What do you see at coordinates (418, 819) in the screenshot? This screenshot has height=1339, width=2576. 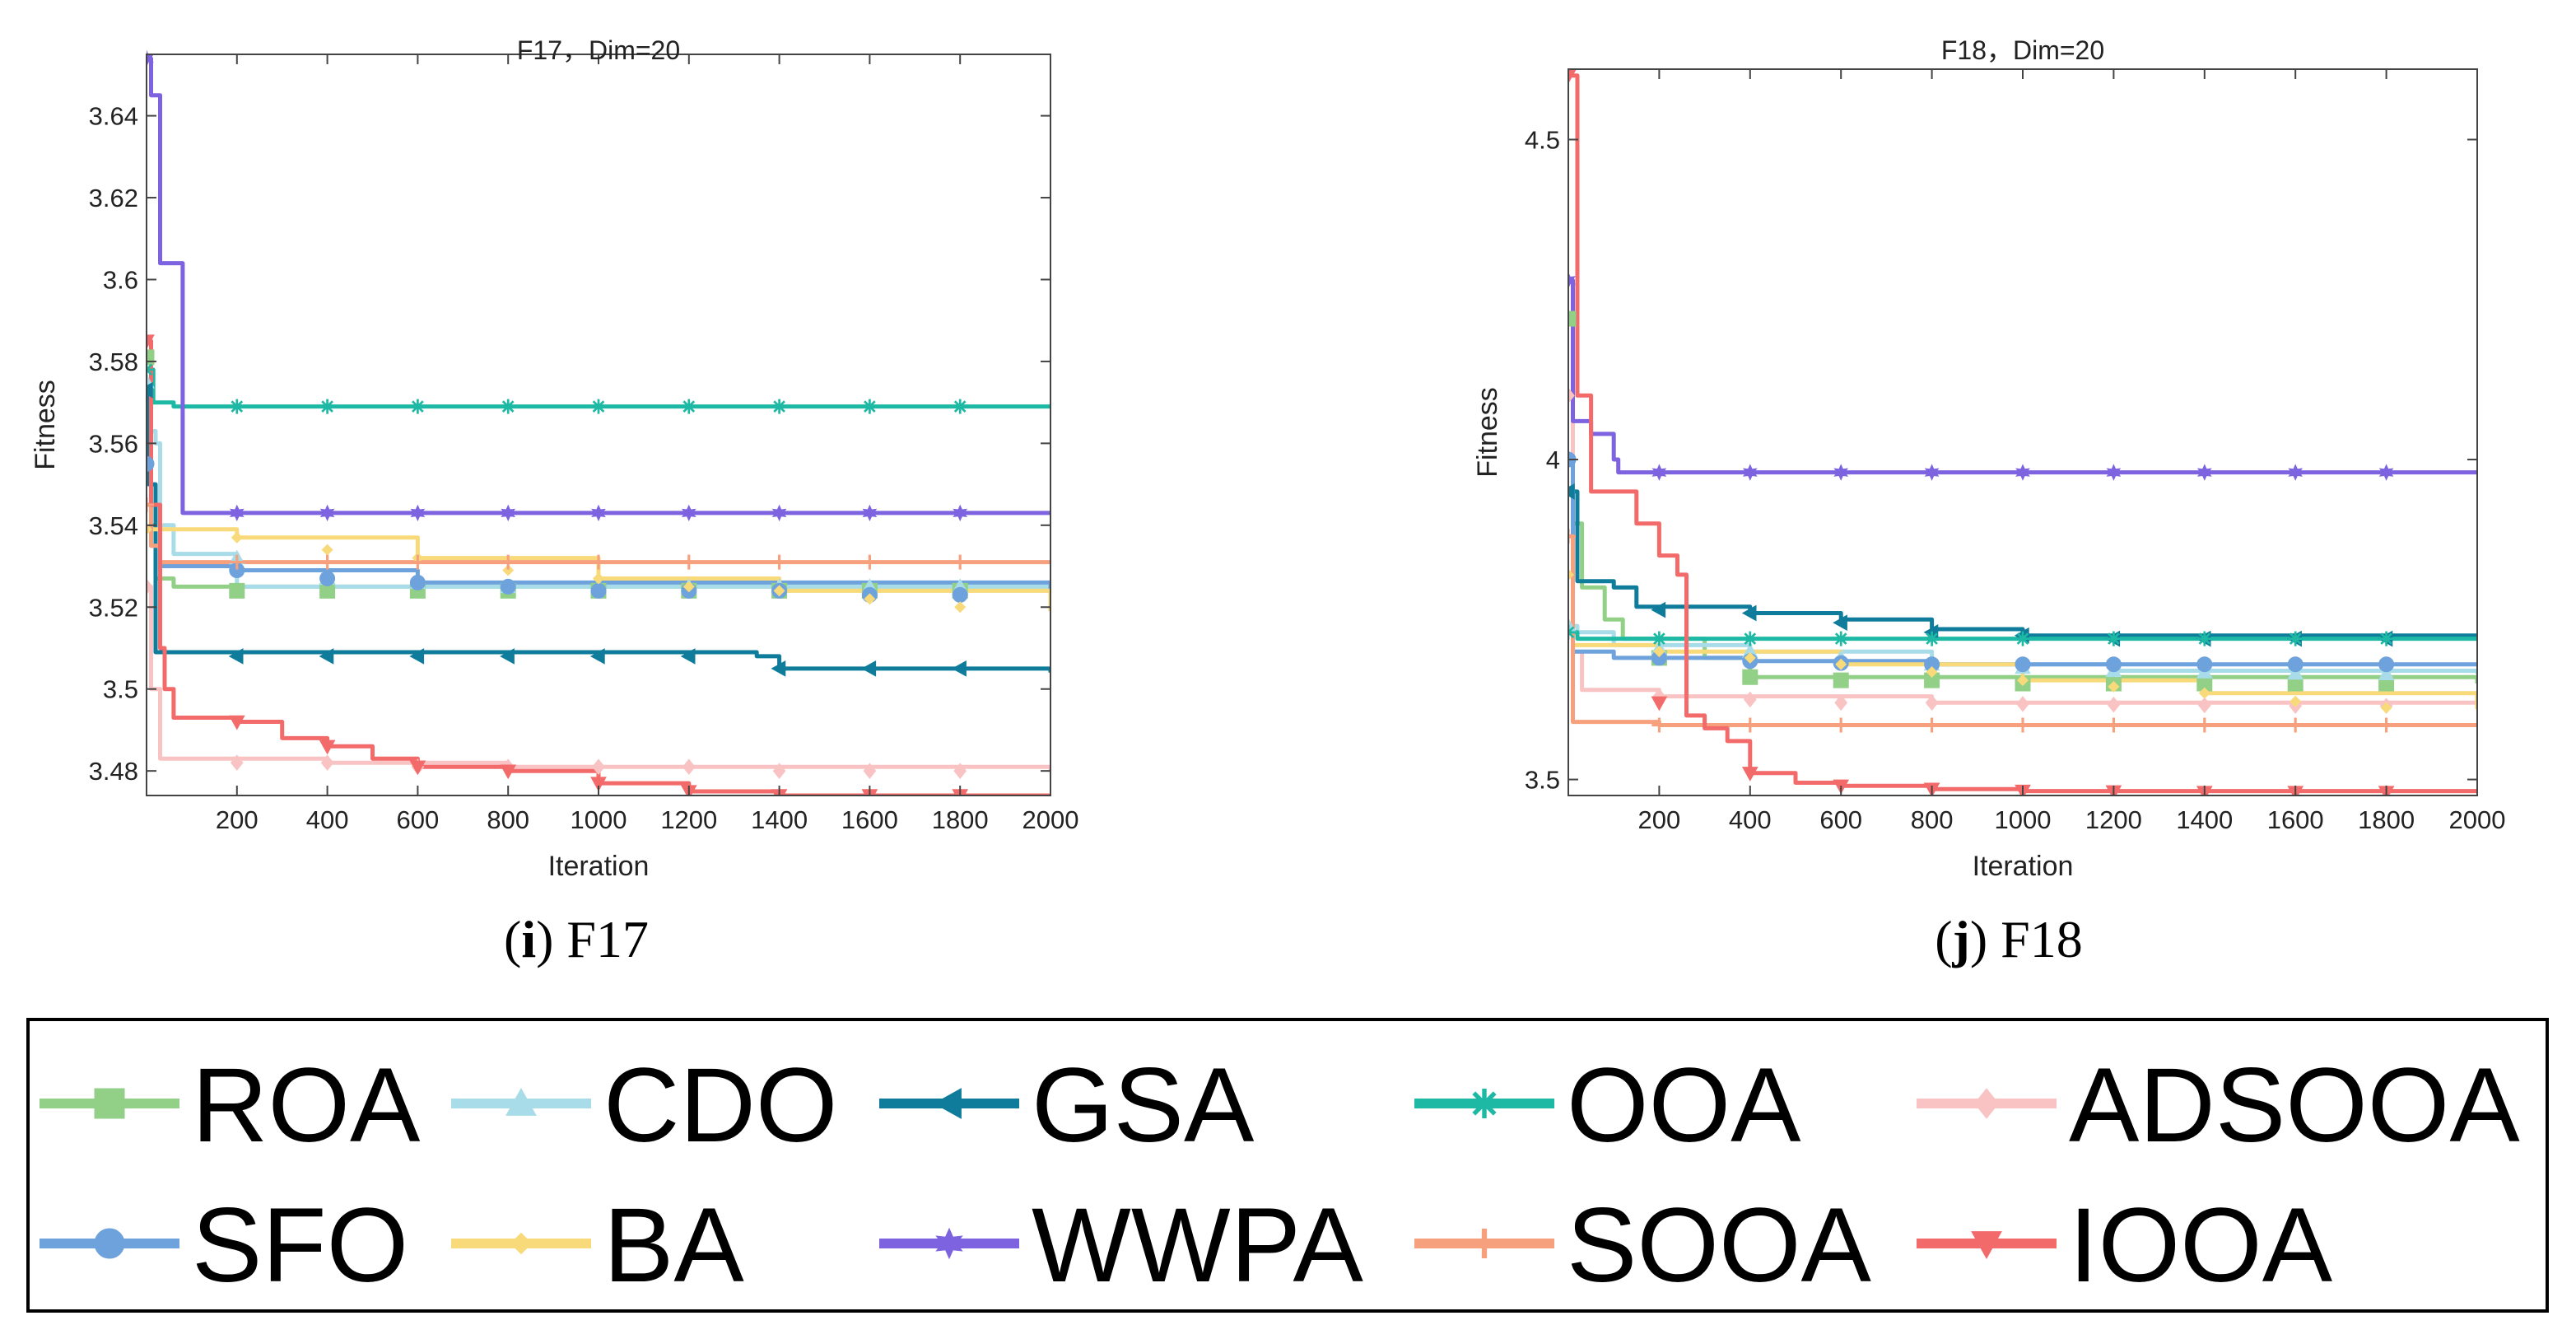 I see `x-tick-label: 600` at bounding box center [418, 819].